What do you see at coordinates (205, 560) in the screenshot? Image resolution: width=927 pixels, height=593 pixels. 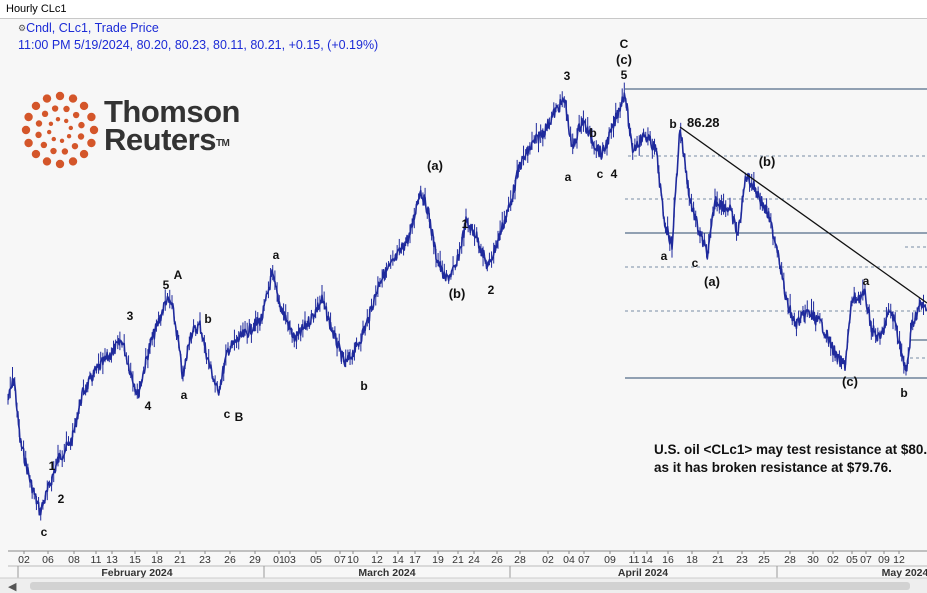 I see `x-tick-label: 23` at bounding box center [205, 560].